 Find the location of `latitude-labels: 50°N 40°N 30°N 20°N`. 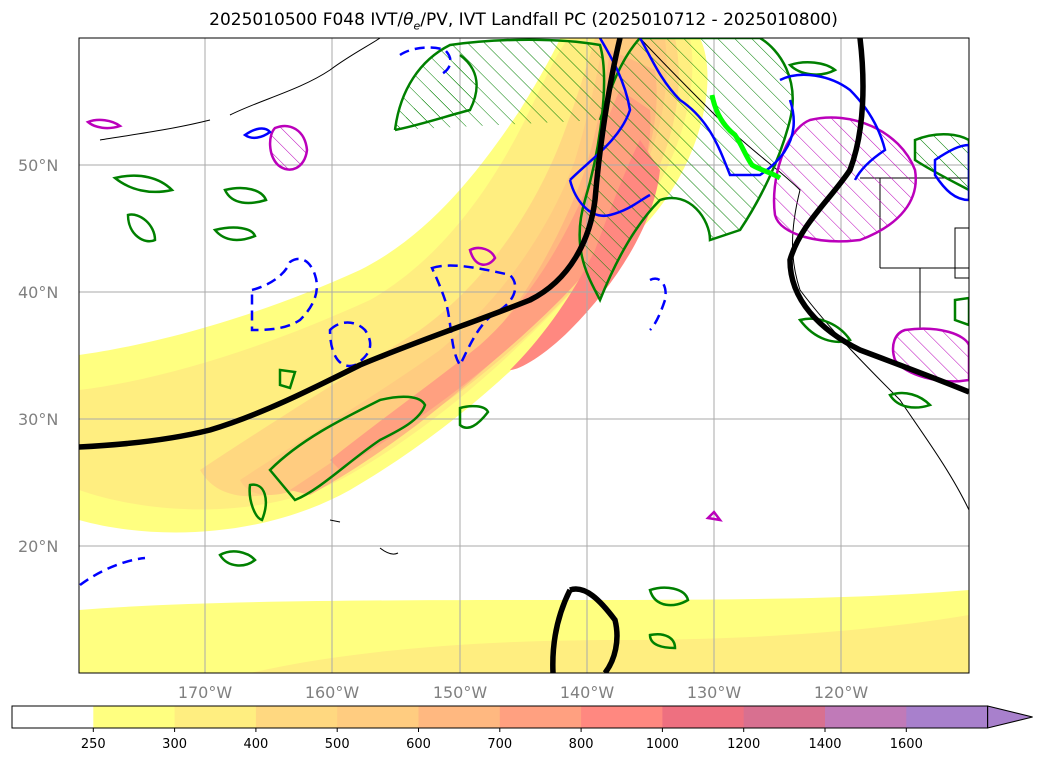

latitude-labels: 50°N 40°N 30°N 20°N is located at coordinates (38, 356).